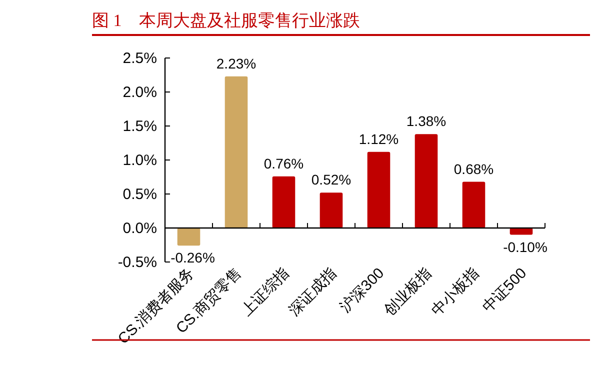 This screenshot has width=597, height=371. Describe the element at coordinates (139, 194) in the screenshot. I see `y-tick-label: 0.5%` at that location.